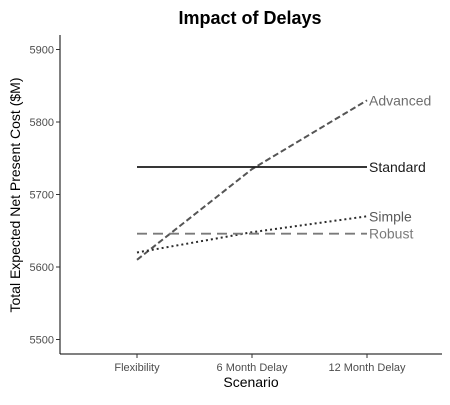 This screenshot has height=405, width=450. What do you see at coordinates (367, 368) in the screenshot?
I see `x-tick-label: 12 Month Delay` at bounding box center [367, 368].